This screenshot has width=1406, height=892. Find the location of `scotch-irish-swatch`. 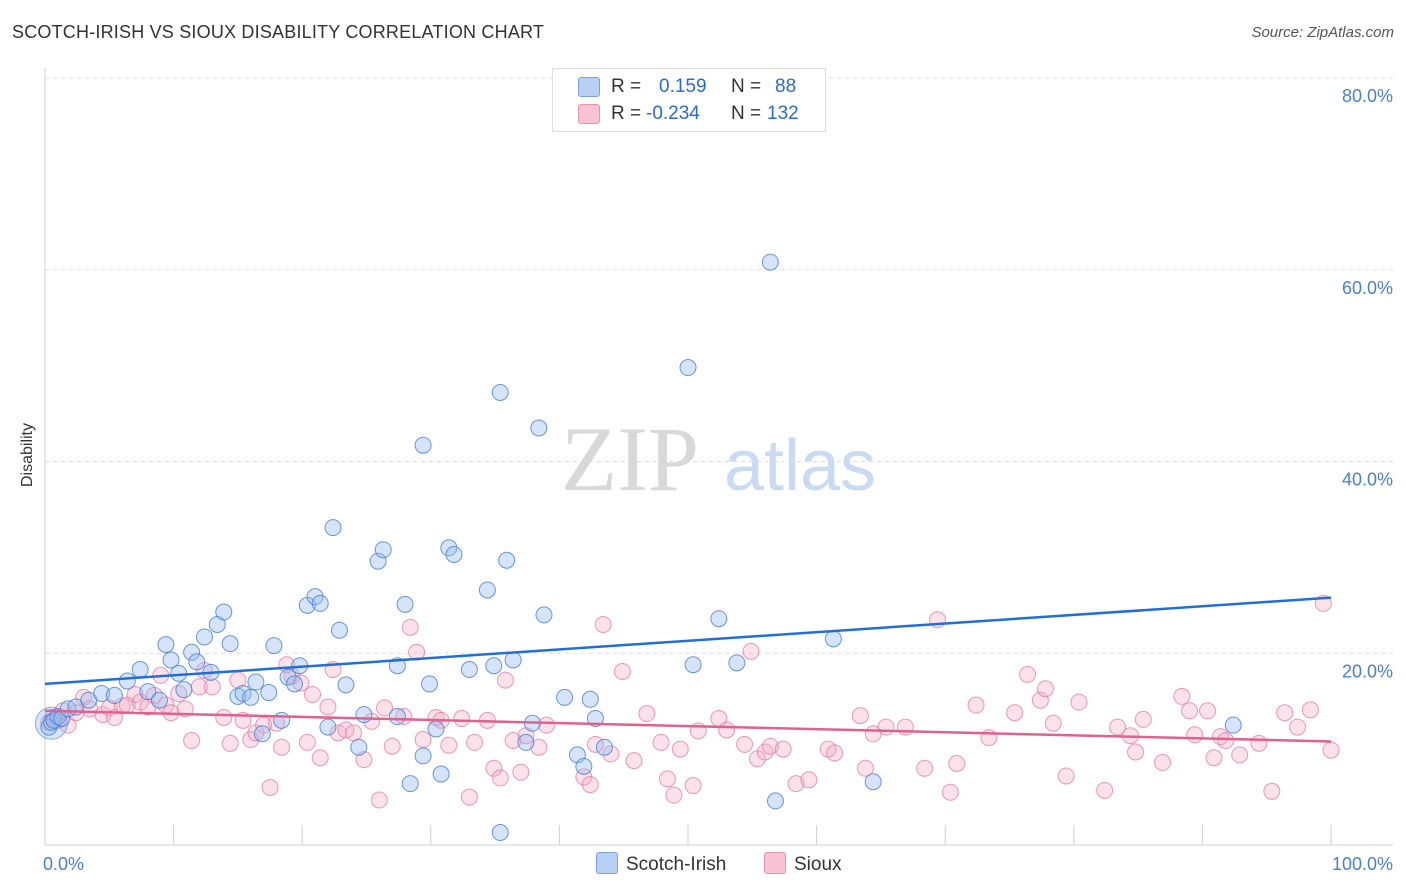

scotch-irish-swatch is located at coordinates (589, 87).